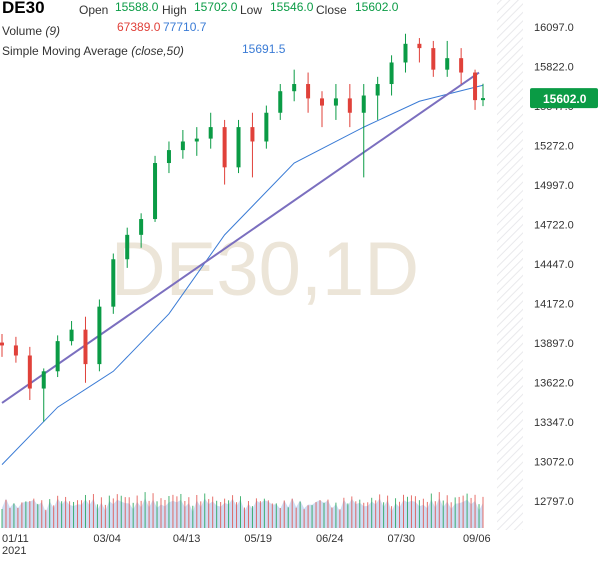 The height and width of the screenshot is (563, 600). What do you see at coordinates (65, 51) in the screenshot?
I see `sma-title: Simple Moving Average` at bounding box center [65, 51].